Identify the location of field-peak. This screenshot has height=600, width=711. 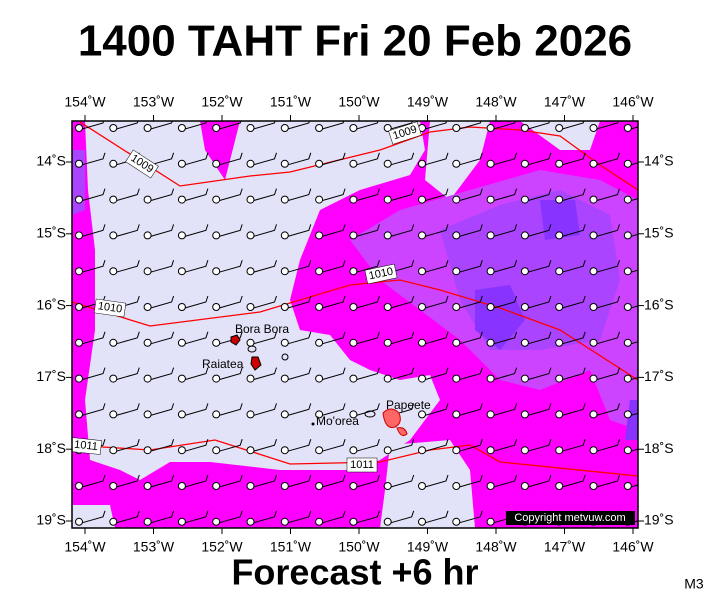
(556, 320).